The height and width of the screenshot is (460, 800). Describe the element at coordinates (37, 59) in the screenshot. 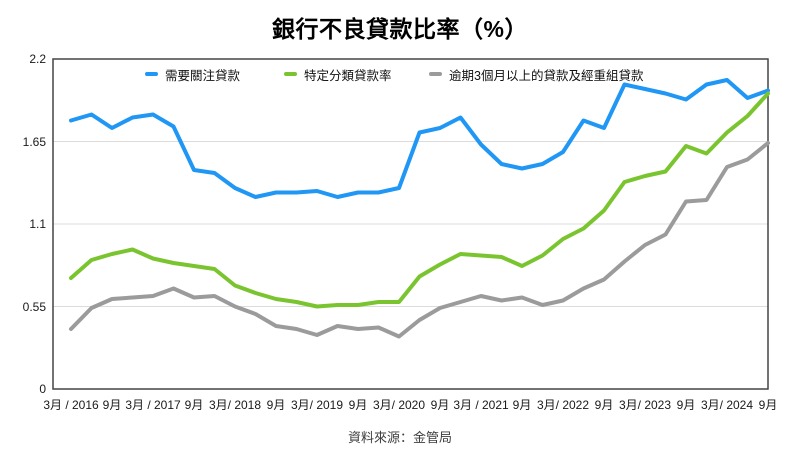

I see `y-tick-label: 2.2` at that location.